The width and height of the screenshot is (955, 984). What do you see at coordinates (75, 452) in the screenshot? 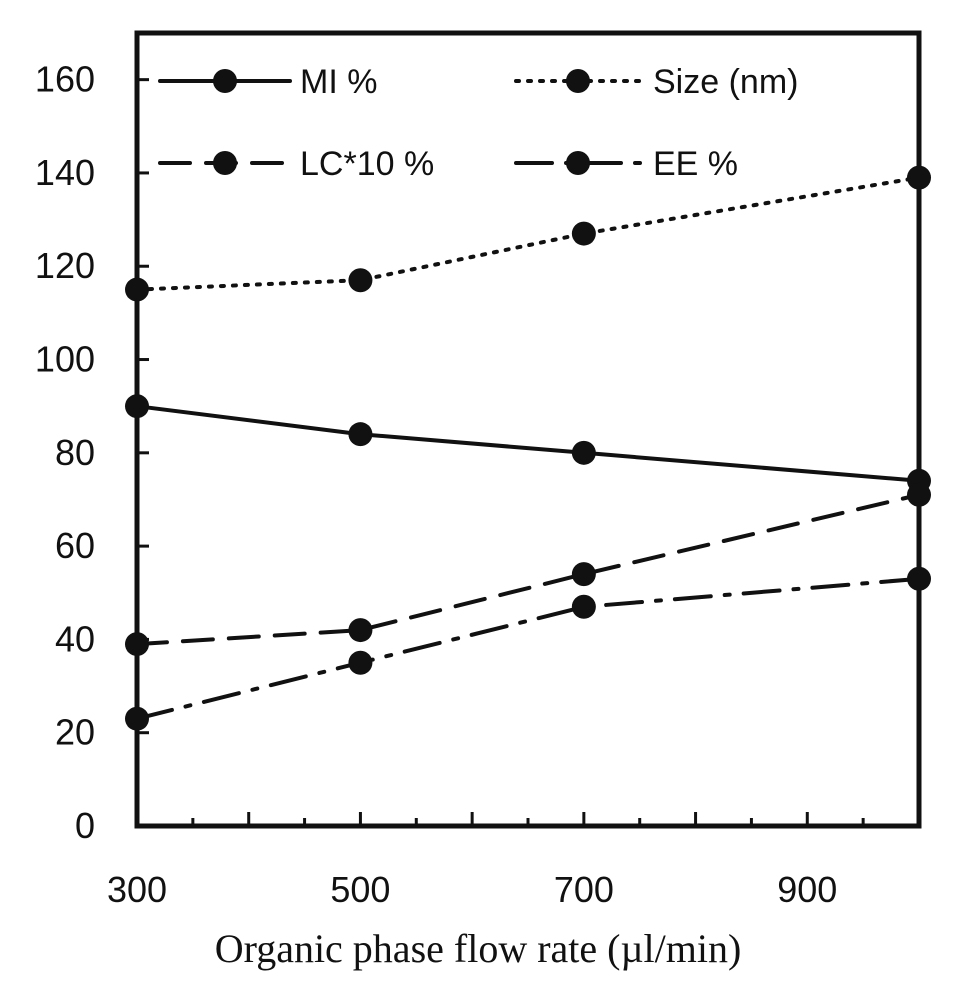
I see `y-tick-label: 80` at bounding box center [75, 452].